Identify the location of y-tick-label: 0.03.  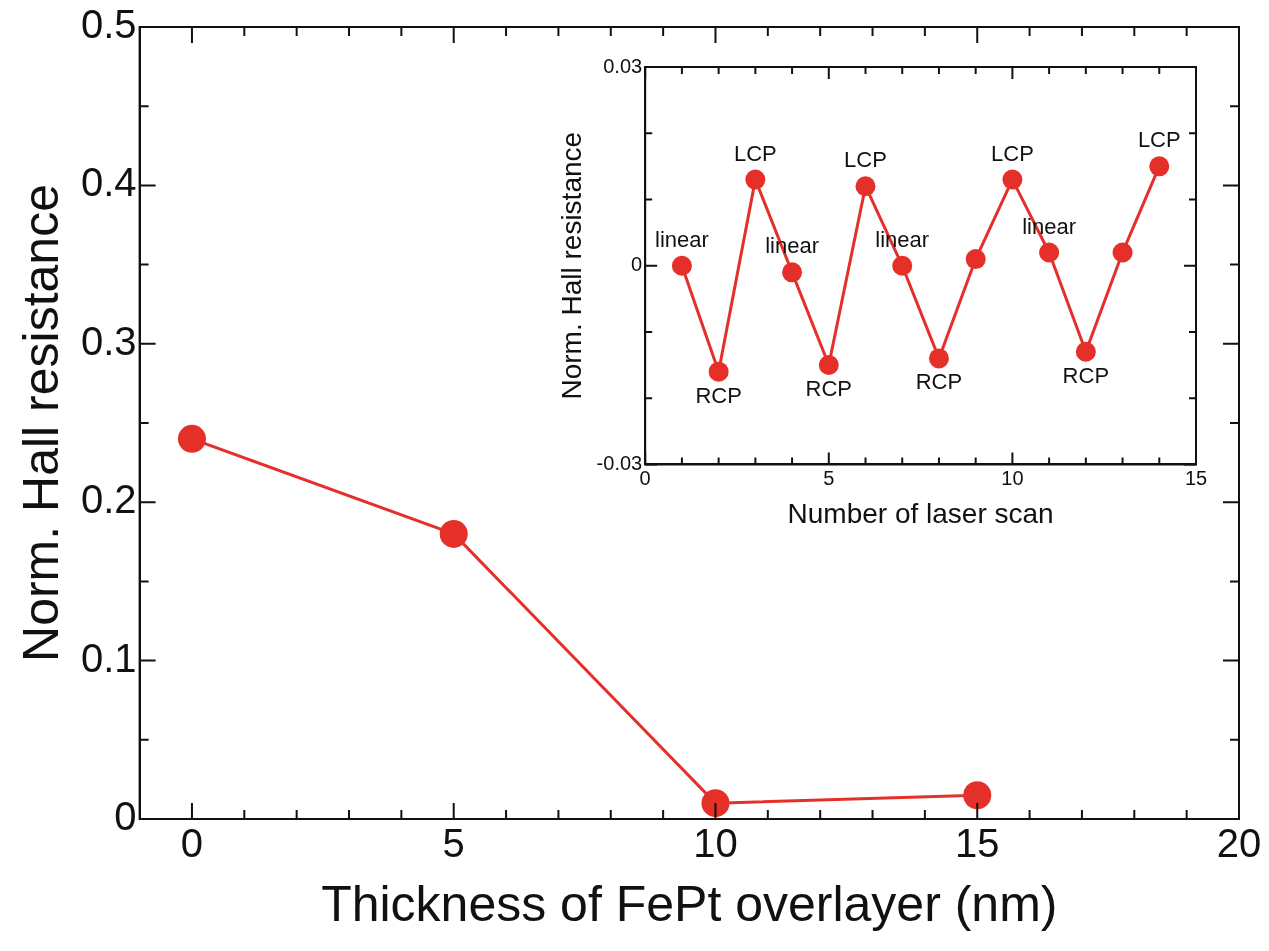
(623, 65).